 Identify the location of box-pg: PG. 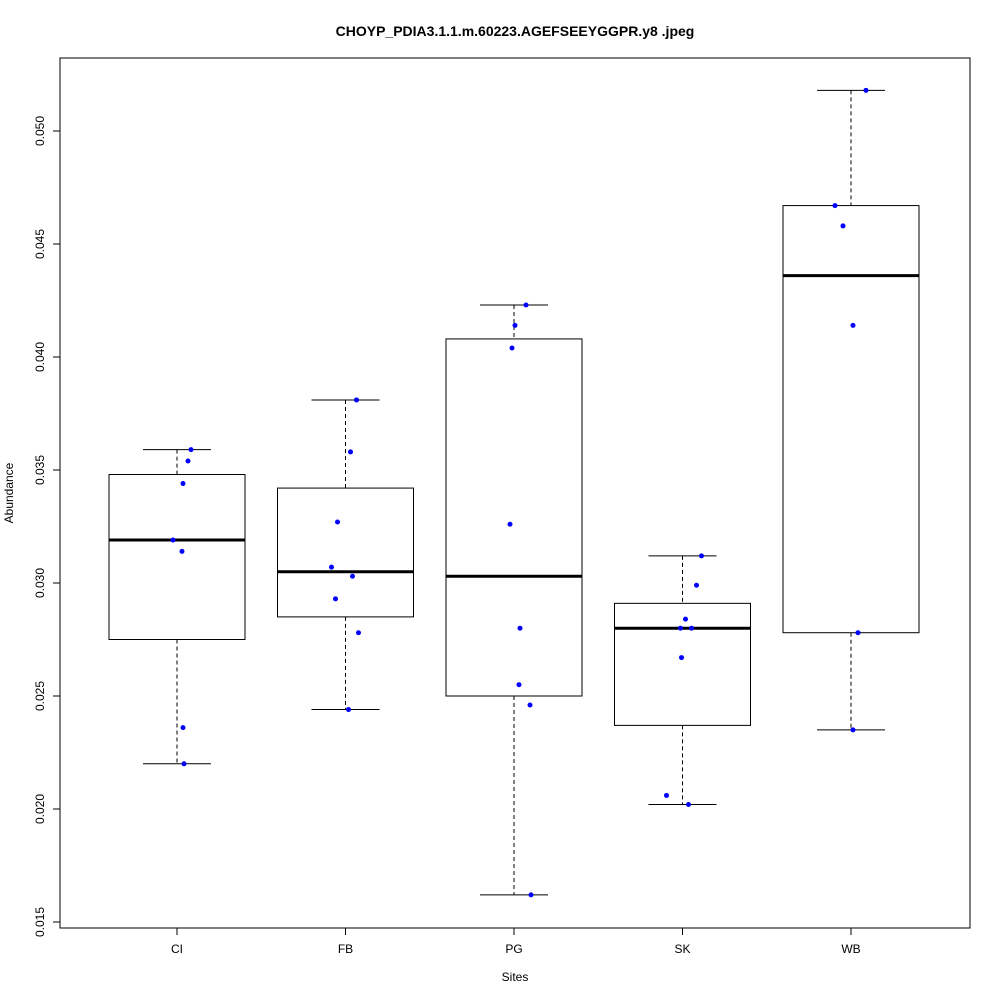
(514, 629).